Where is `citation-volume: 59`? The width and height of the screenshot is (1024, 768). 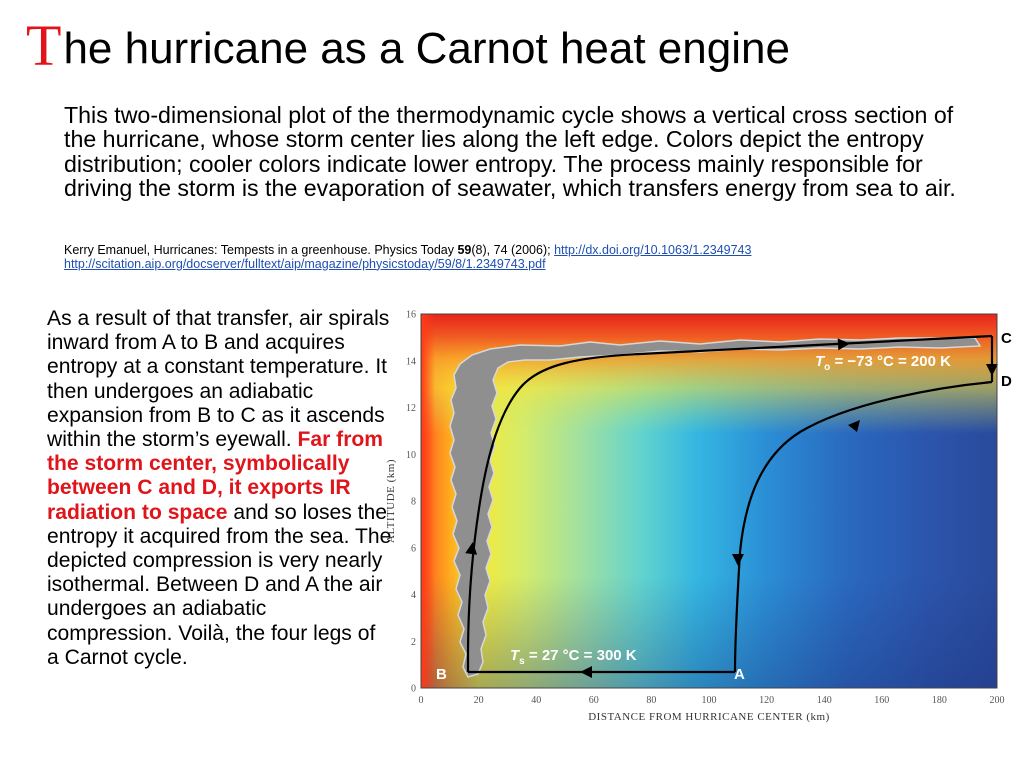
citation-volume: 59 is located at coordinates (464, 250).